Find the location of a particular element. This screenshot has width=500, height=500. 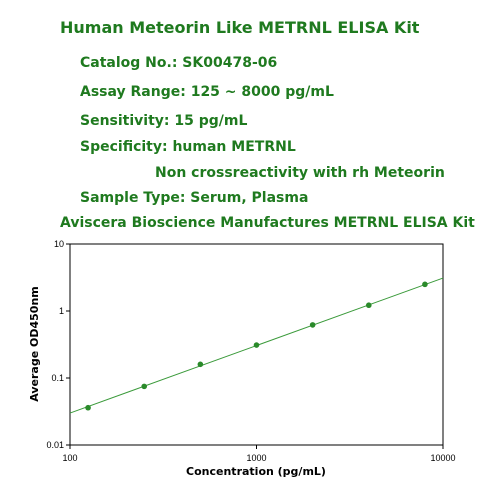

specificity: Specificity: human METRNL is located at coordinates (188, 147).